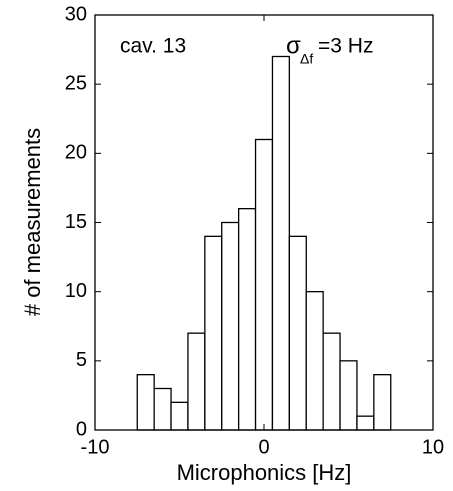 The image size is (453, 491). I want to click on y-tick-label: 0, so click(81, 429).